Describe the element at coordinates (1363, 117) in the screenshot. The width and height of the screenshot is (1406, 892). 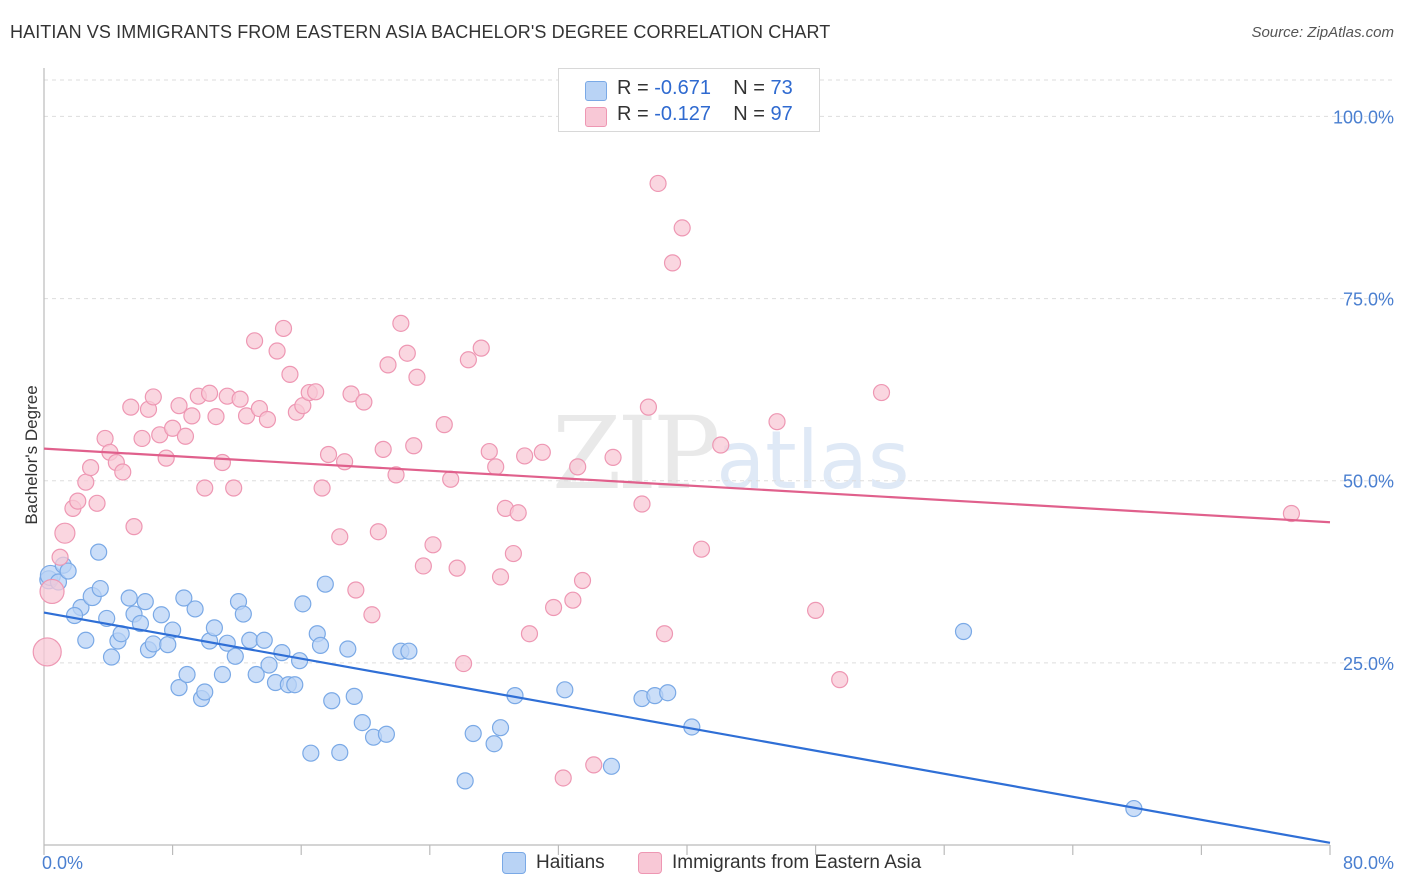
I see `y-tick-label: 100.0%` at that location.